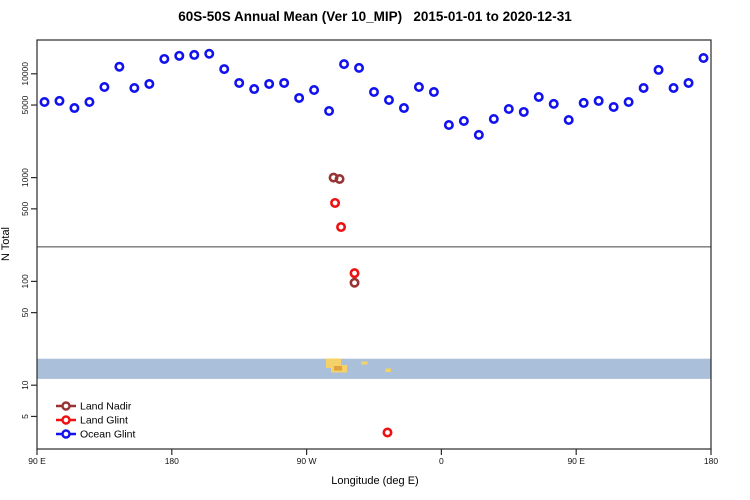  I want to click on y-tick-label: 5, so click(25, 416).